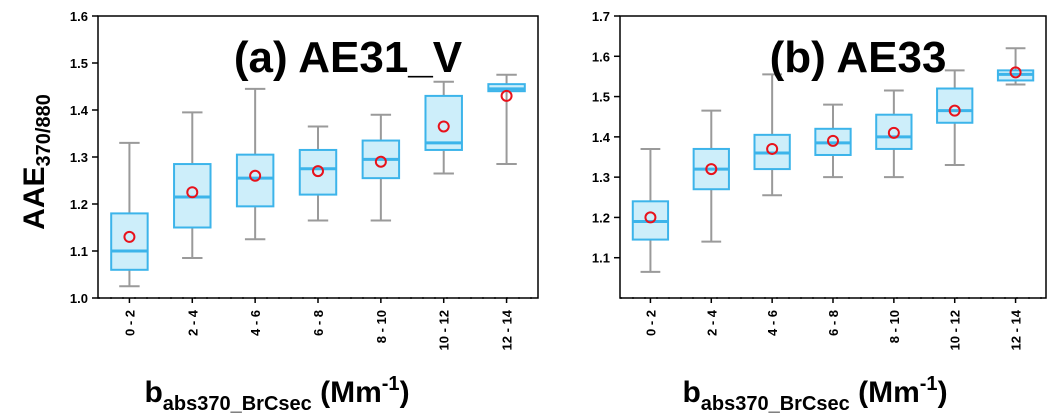  What do you see at coordinates (858, 57) in the screenshot?
I see `panel-title-b: (b) AE33` at bounding box center [858, 57].